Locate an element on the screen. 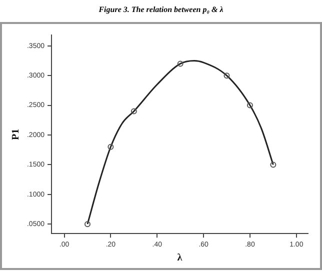 This screenshot has height=278, width=322. y-axis-title: P1 is located at coordinates (16, 134).